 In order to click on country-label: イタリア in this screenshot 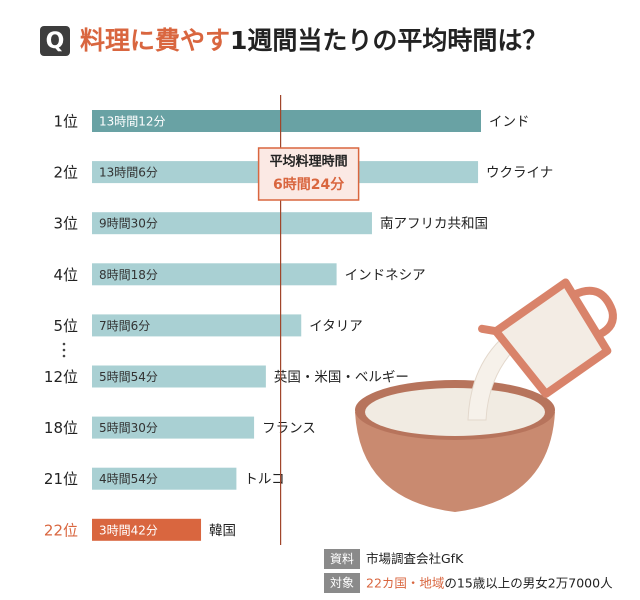, I will do `click(335, 326)`.